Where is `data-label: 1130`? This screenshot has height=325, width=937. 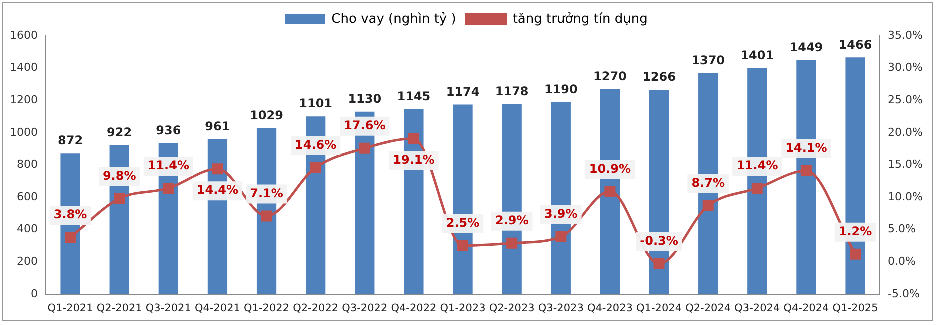
data-label: 1130 is located at coordinates (365, 99).